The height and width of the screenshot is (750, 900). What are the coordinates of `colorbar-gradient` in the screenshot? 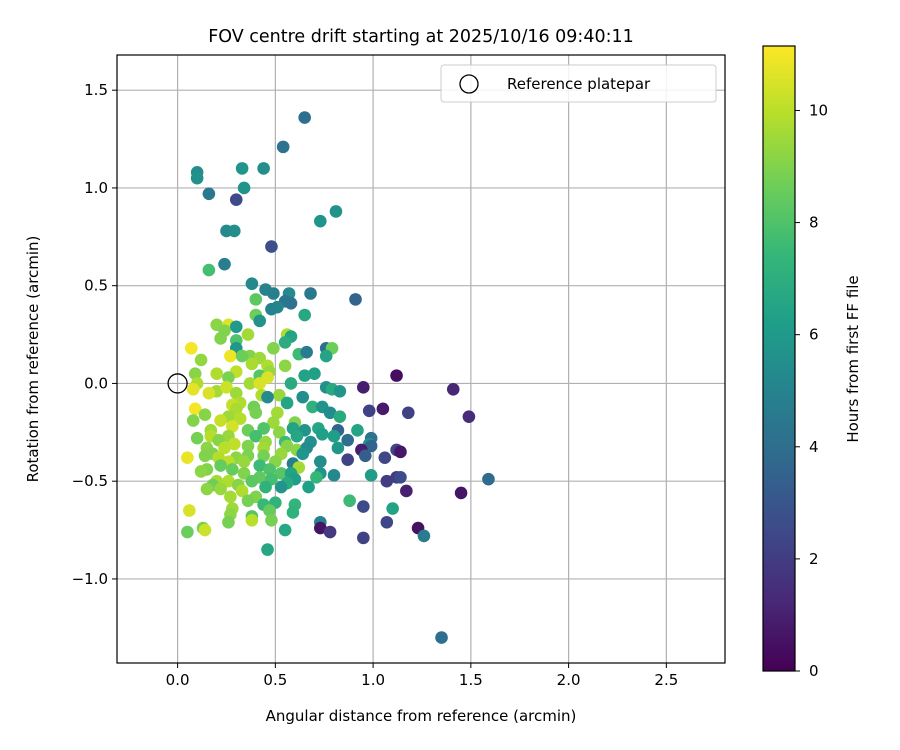 It's located at (779, 358).